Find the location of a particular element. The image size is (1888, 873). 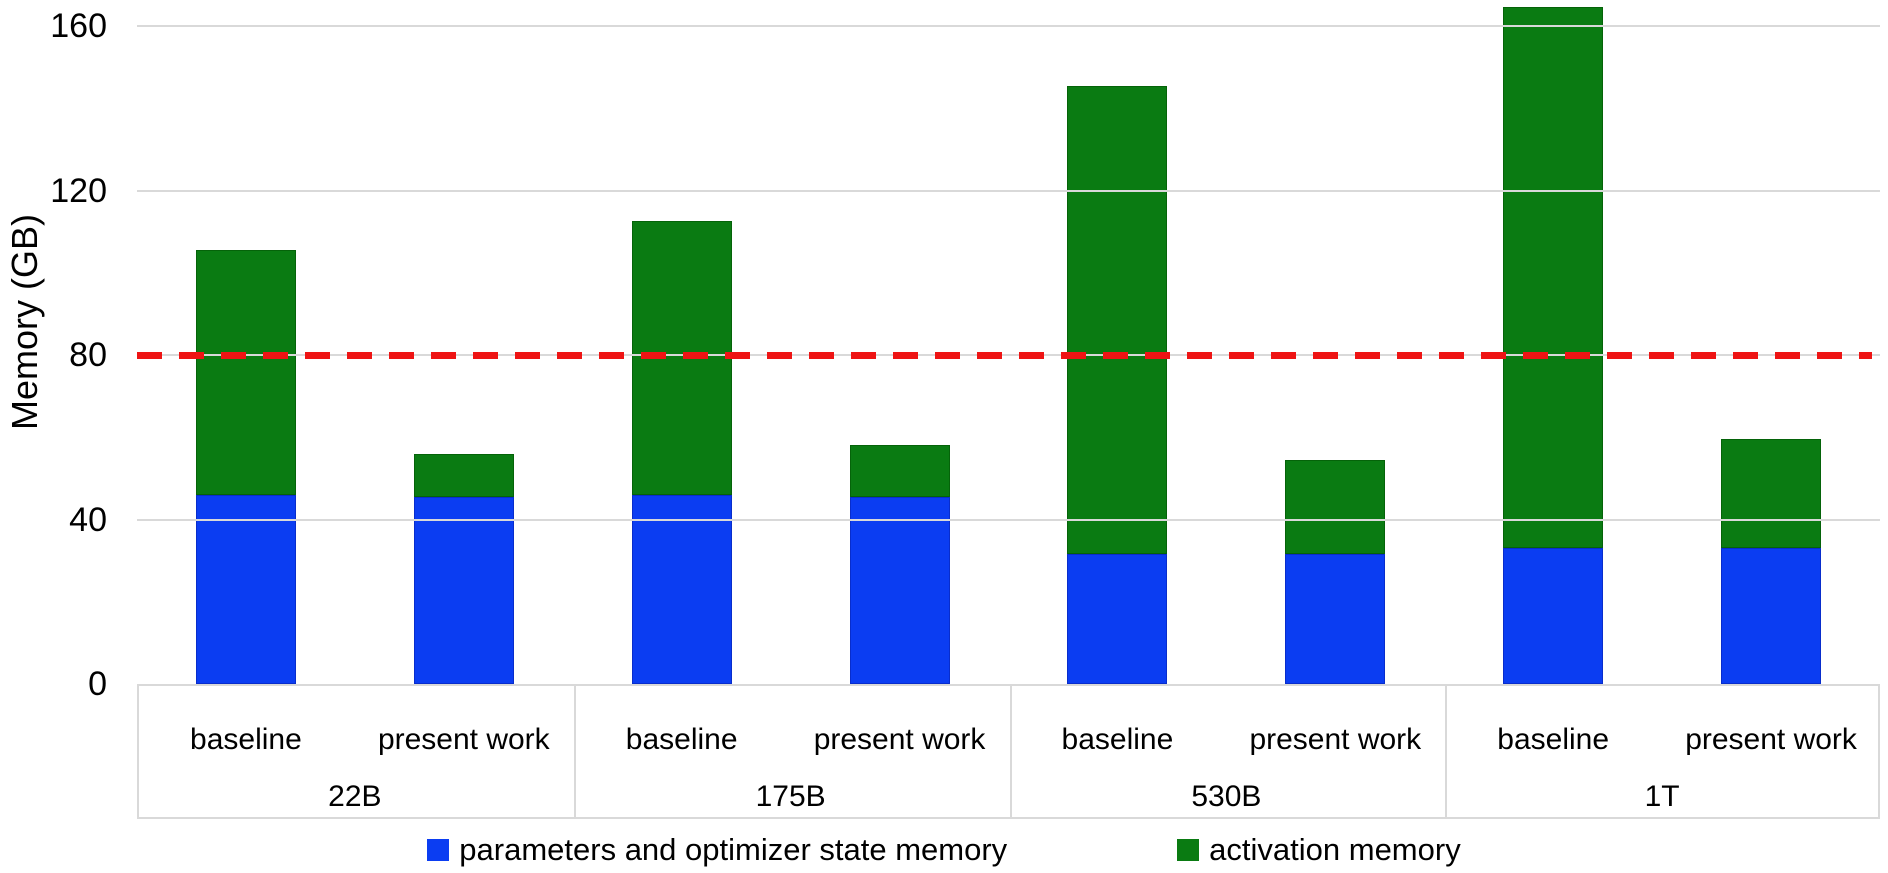

x-axis-label-box is located at coordinates (1008, 751).